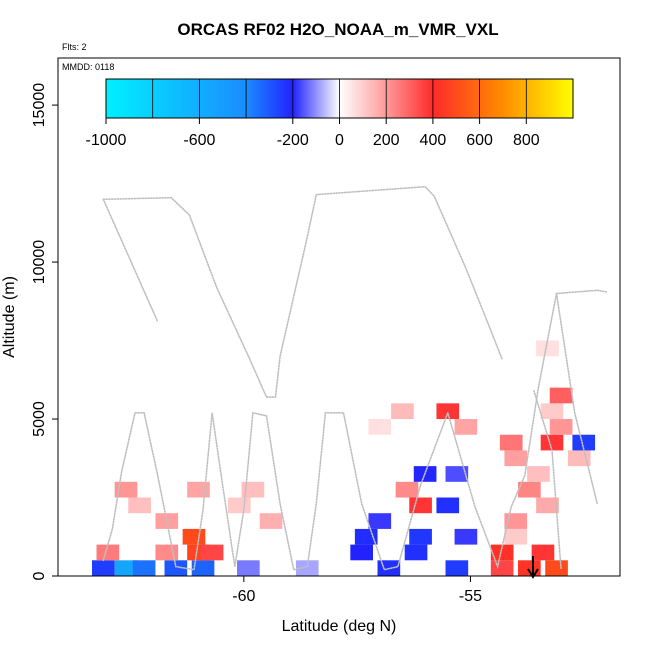  What do you see at coordinates (199, 140) in the screenshot?
I see `colorbar-tick-label: -600` at bounding box center [199, 140].